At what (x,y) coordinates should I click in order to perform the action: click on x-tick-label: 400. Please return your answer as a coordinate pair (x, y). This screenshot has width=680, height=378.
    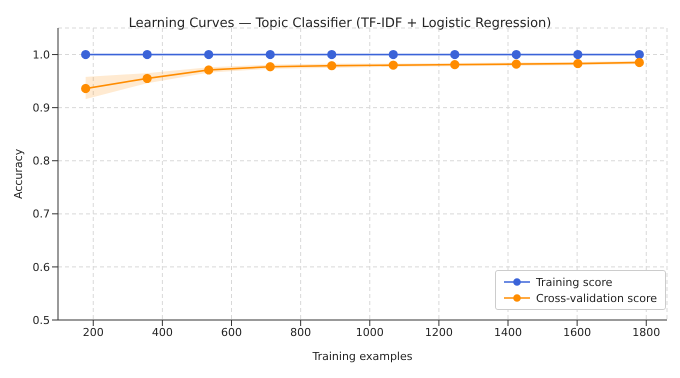
    Looking at the image, I should click on (162, 332).